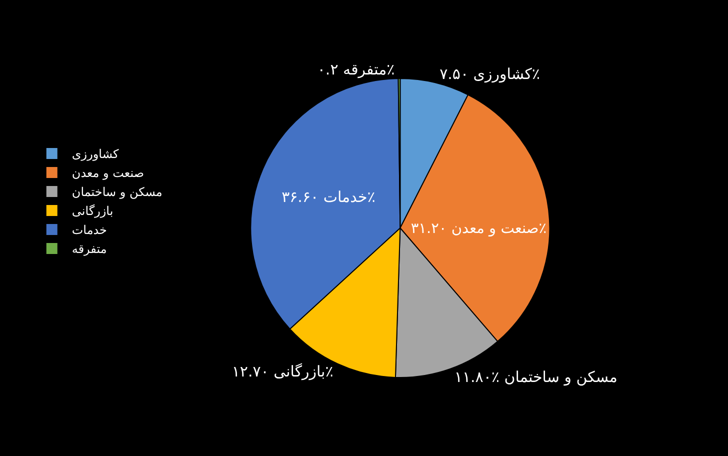 The height and width of the screenshot is (456, 728). I want to click on data-label: مسکن و ساختمان ٪۱۱.۸۰, so click(536, 377).